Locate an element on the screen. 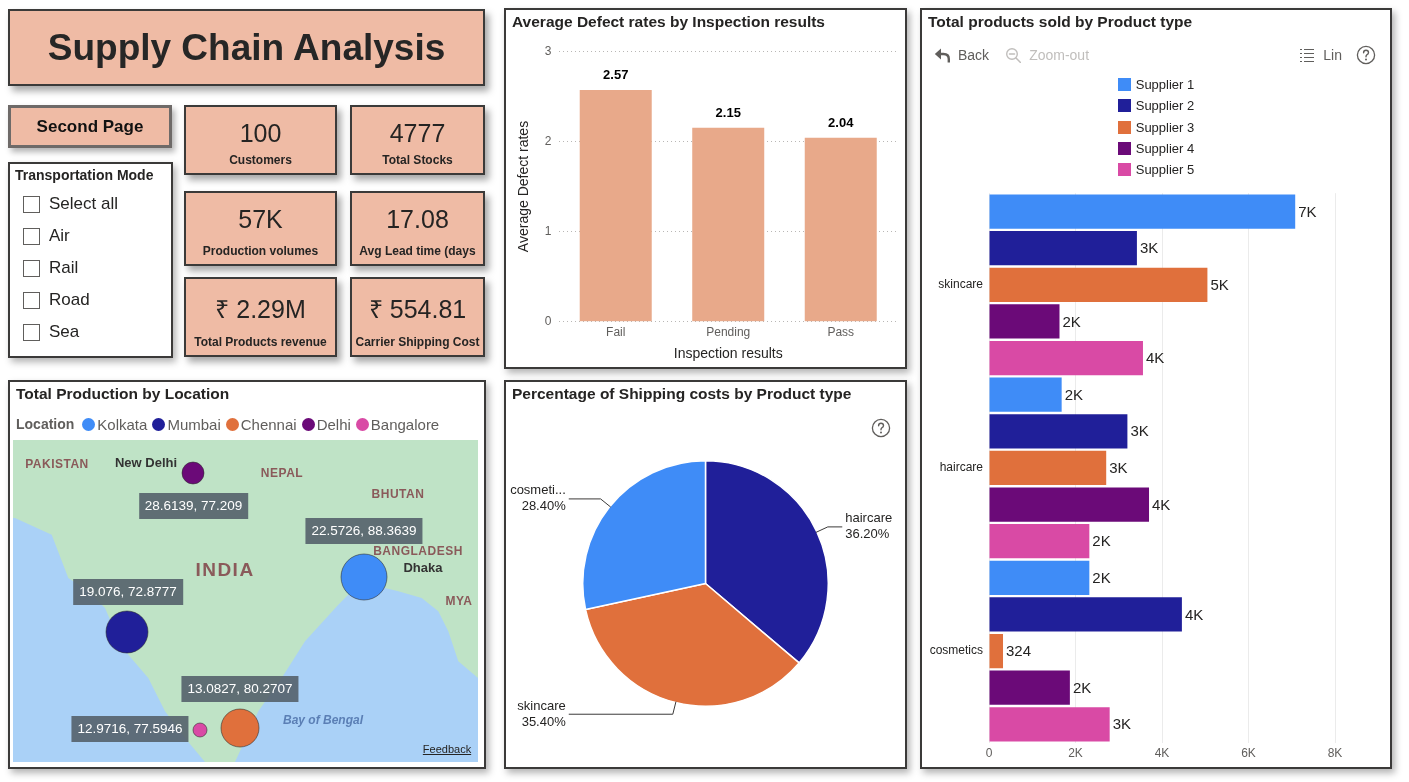 Image resolution: width=1409 pixels, height=782 pixels. chart-title: Average Defect rates by Inspection results is located at coordinates (668, 22).